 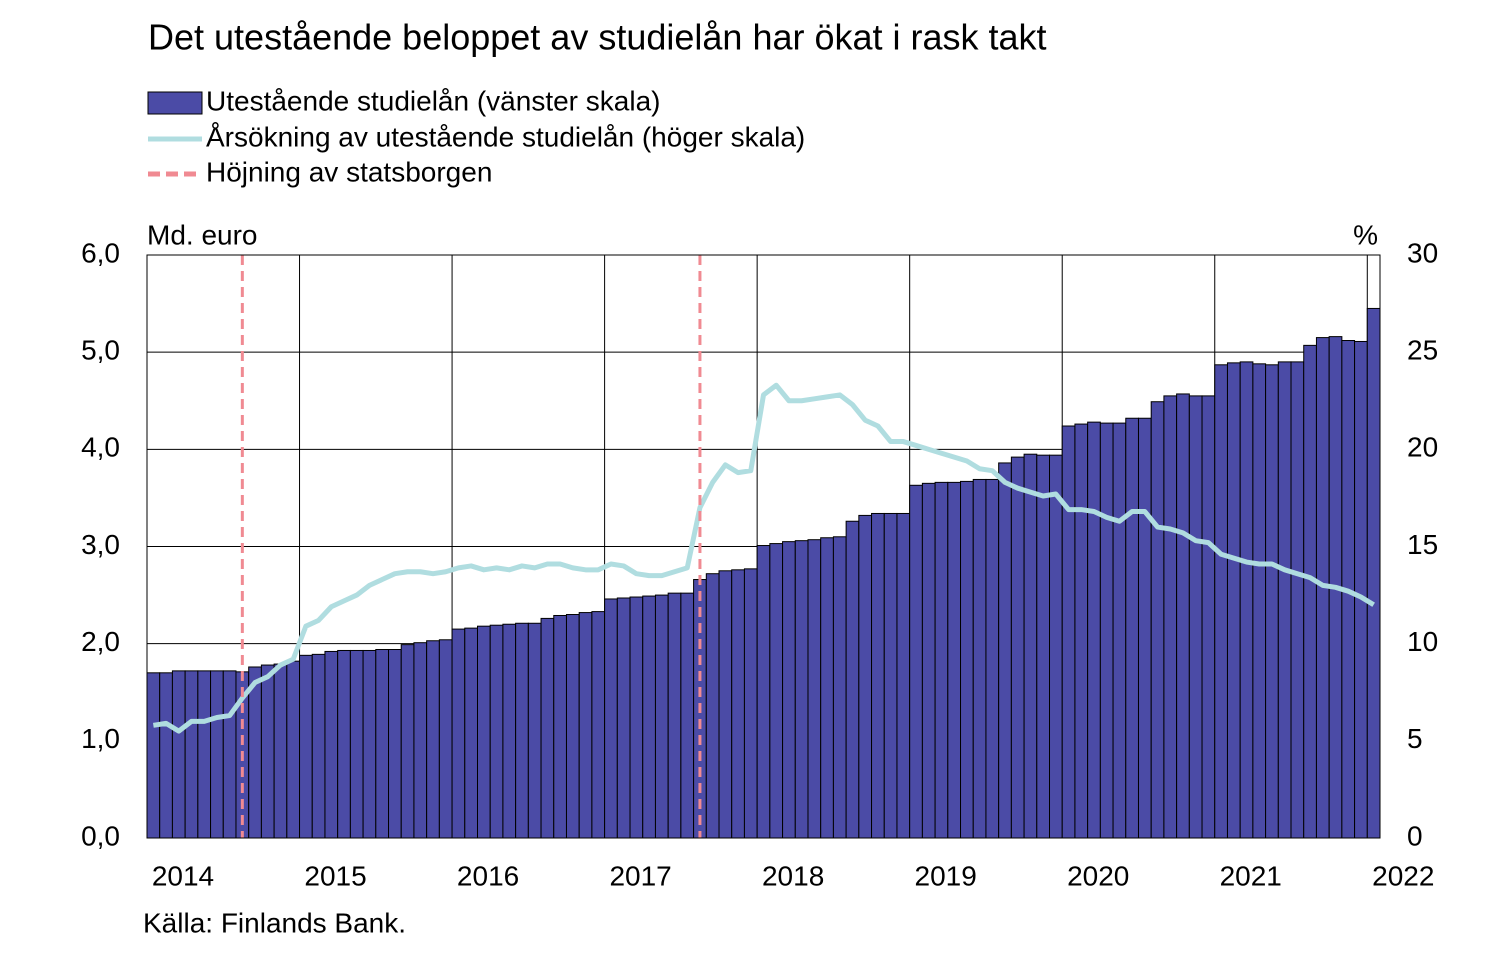 I want to click on y-tick-label: 3,0, so click(x=100, y=544).